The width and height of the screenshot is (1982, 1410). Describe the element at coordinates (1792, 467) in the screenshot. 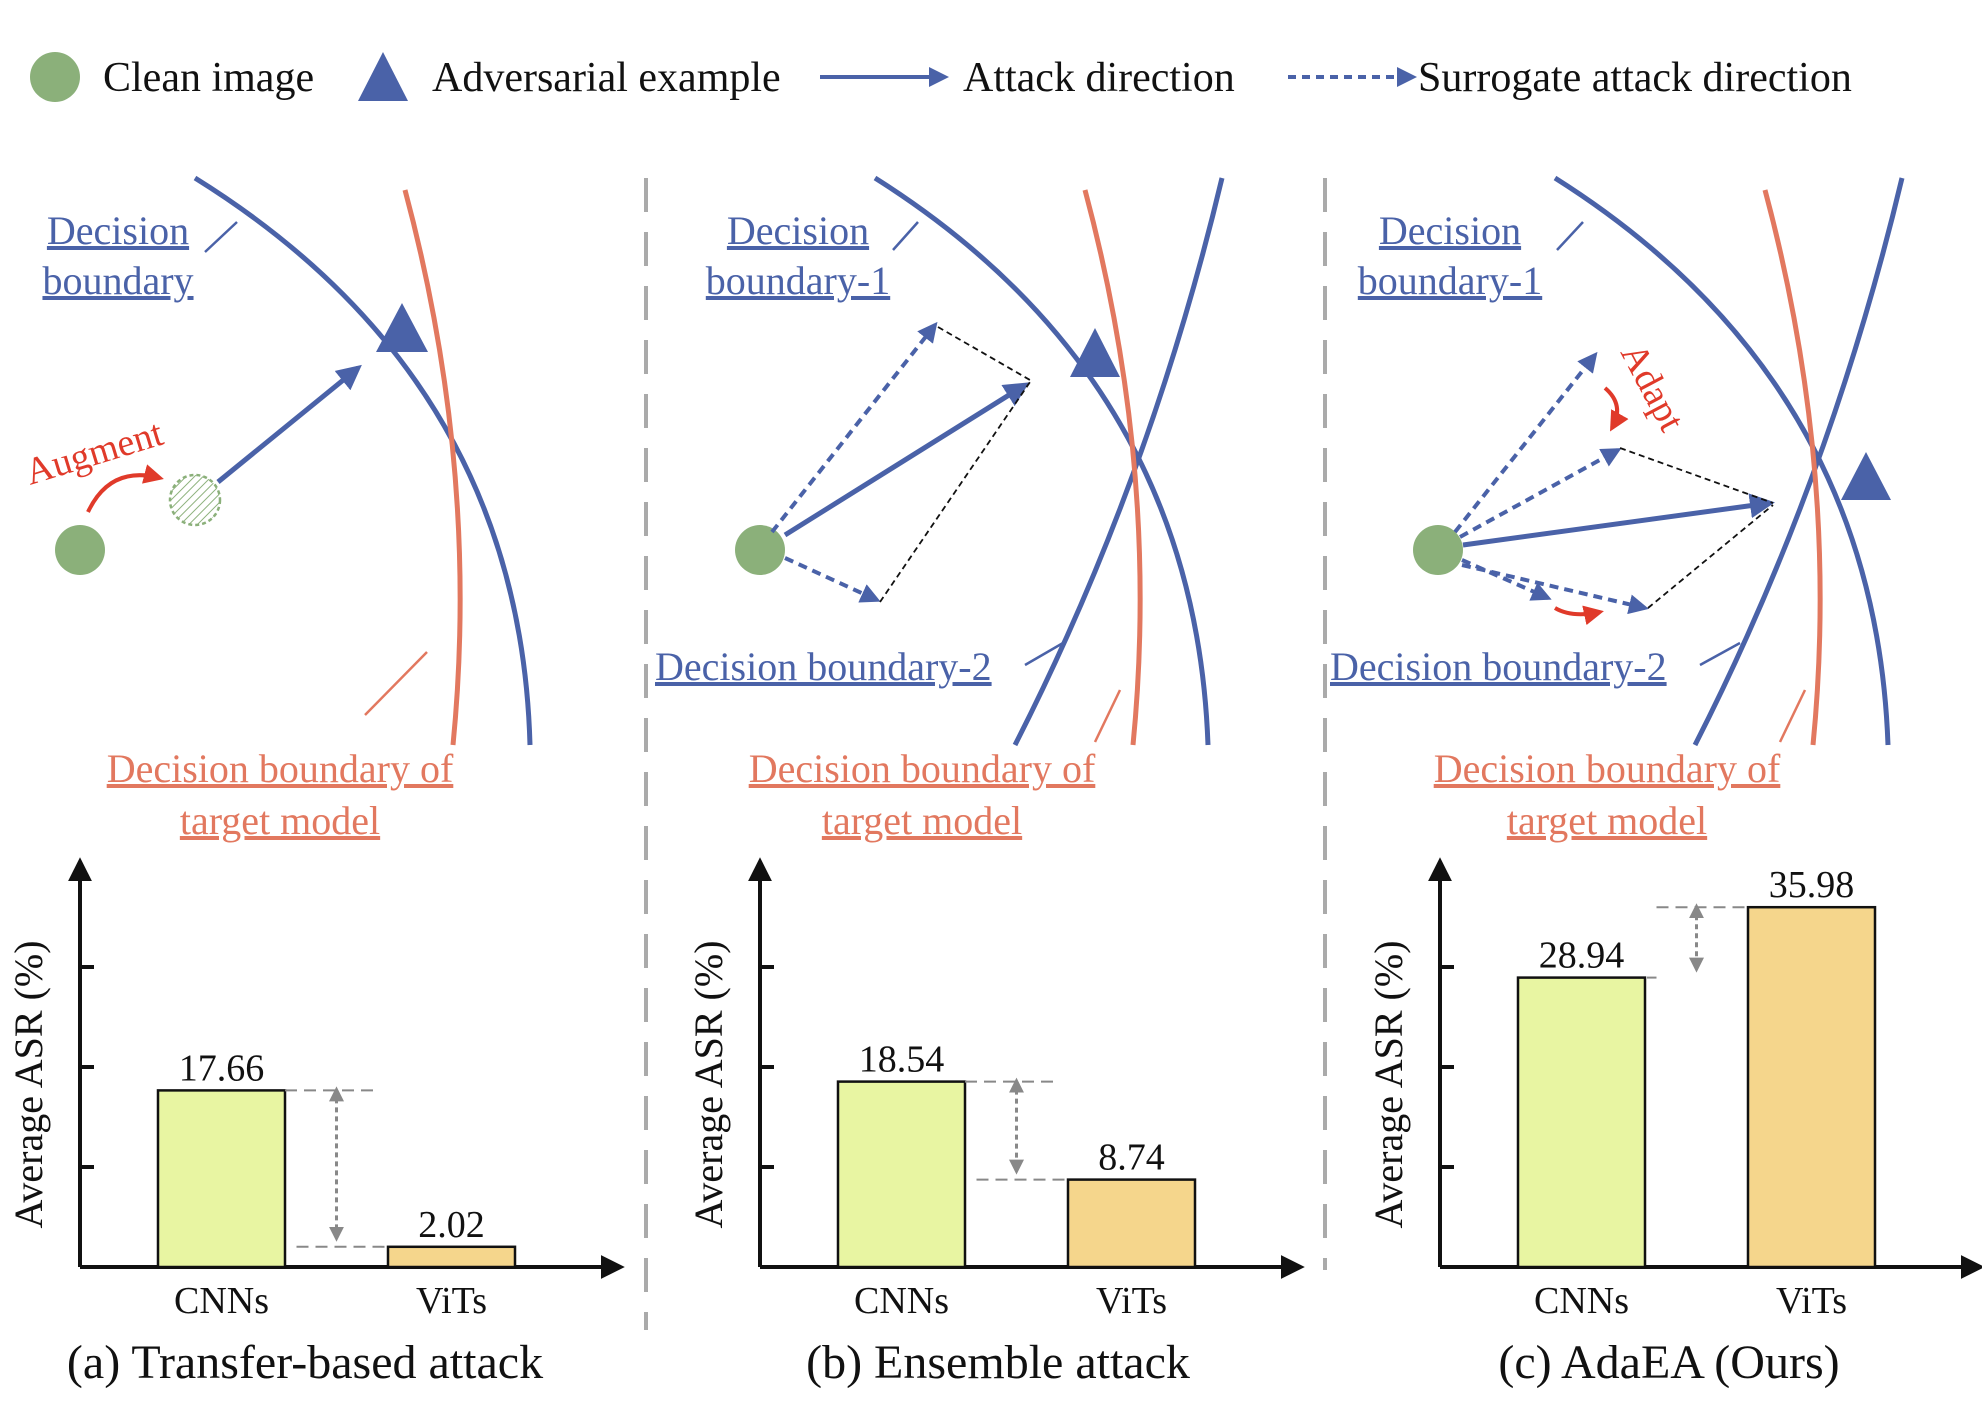

I see `panel-c-target-boundary` at that location.